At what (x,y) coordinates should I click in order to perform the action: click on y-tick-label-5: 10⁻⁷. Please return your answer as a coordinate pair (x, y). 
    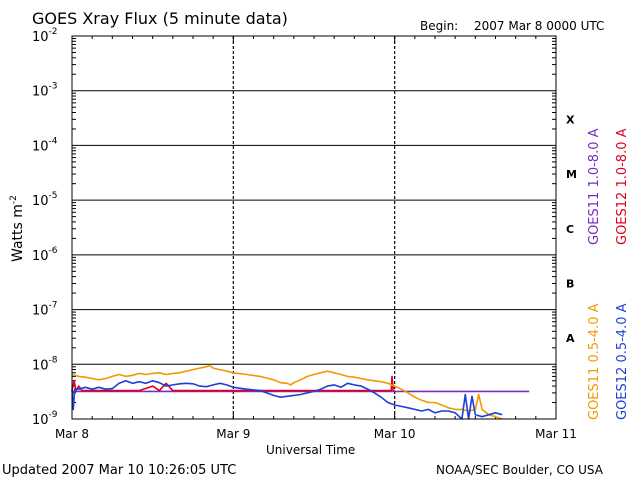
    Looking at the image, I should click on (45, 310).